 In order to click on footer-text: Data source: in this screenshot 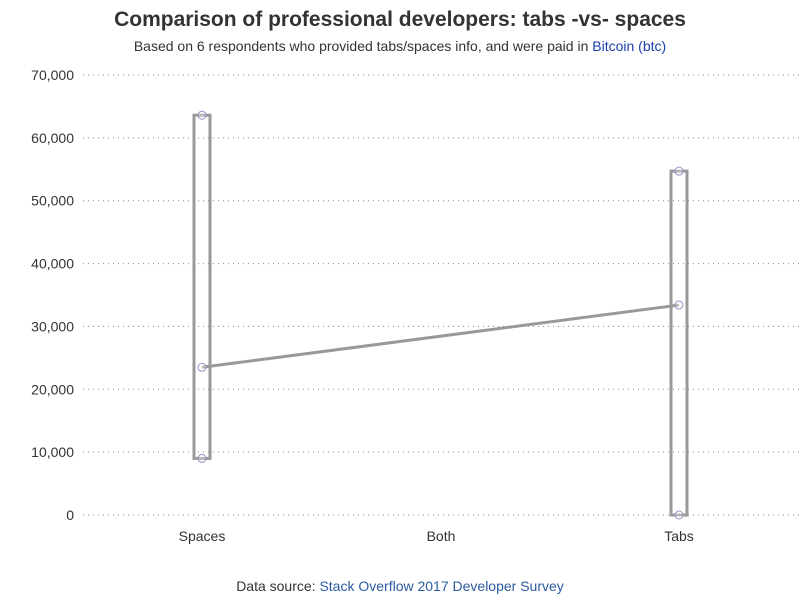, I will do `click(278, 586)`.